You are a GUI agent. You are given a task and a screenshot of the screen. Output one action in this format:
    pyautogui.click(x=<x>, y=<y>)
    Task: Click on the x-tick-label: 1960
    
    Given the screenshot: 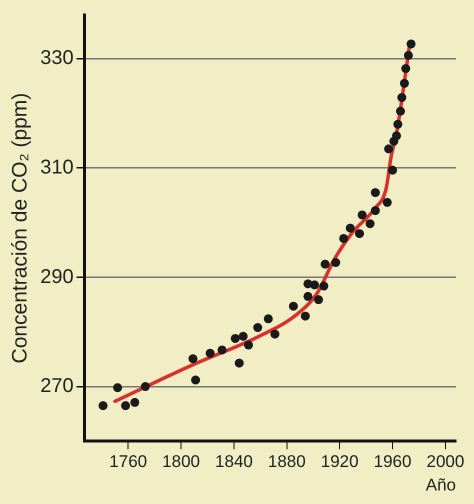 What is the action you would take?
    pyautogui.click(x=393, y=462)
    